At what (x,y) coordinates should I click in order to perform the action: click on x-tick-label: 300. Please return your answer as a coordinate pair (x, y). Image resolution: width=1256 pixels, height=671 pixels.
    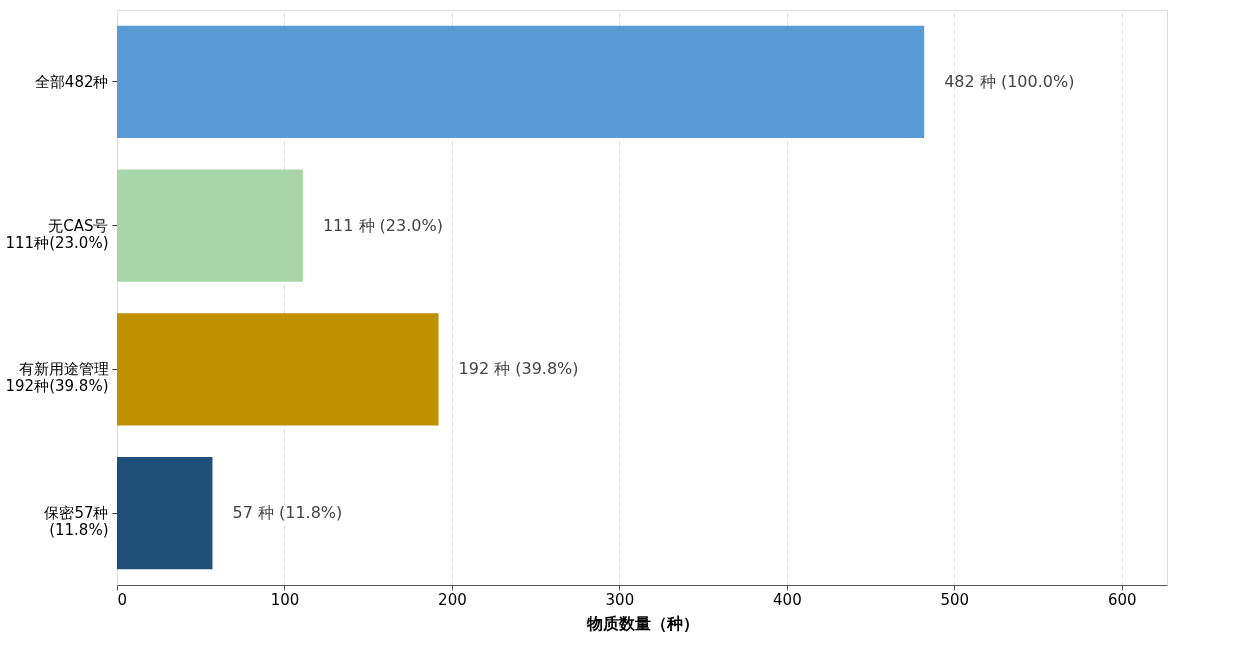
    Looking at the image, I should click on (620, 599).